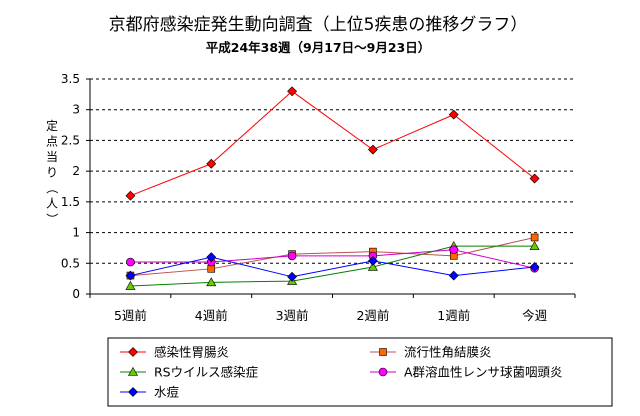 Image resolution: width=640 pixels, height=416 pixels. Describe the element at coordinates (130, 315) in the screenshot. I see `x-tick-label: 5週前` at that location.